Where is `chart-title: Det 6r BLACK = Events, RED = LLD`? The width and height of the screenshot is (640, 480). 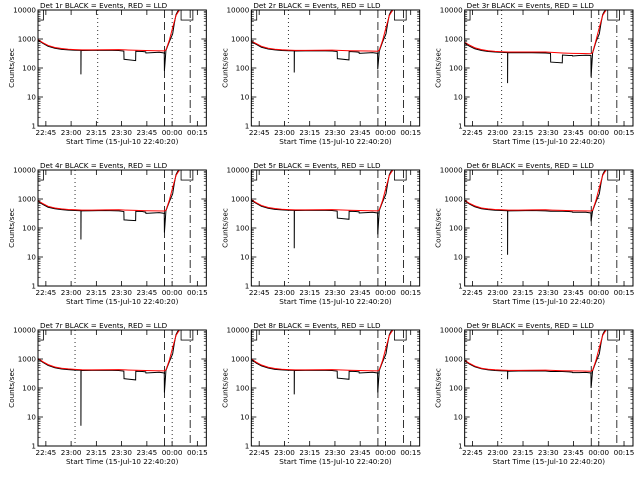 chart-title: Det 6r BLACK = Events, RED = LLD is located at coordinates (531, 165).